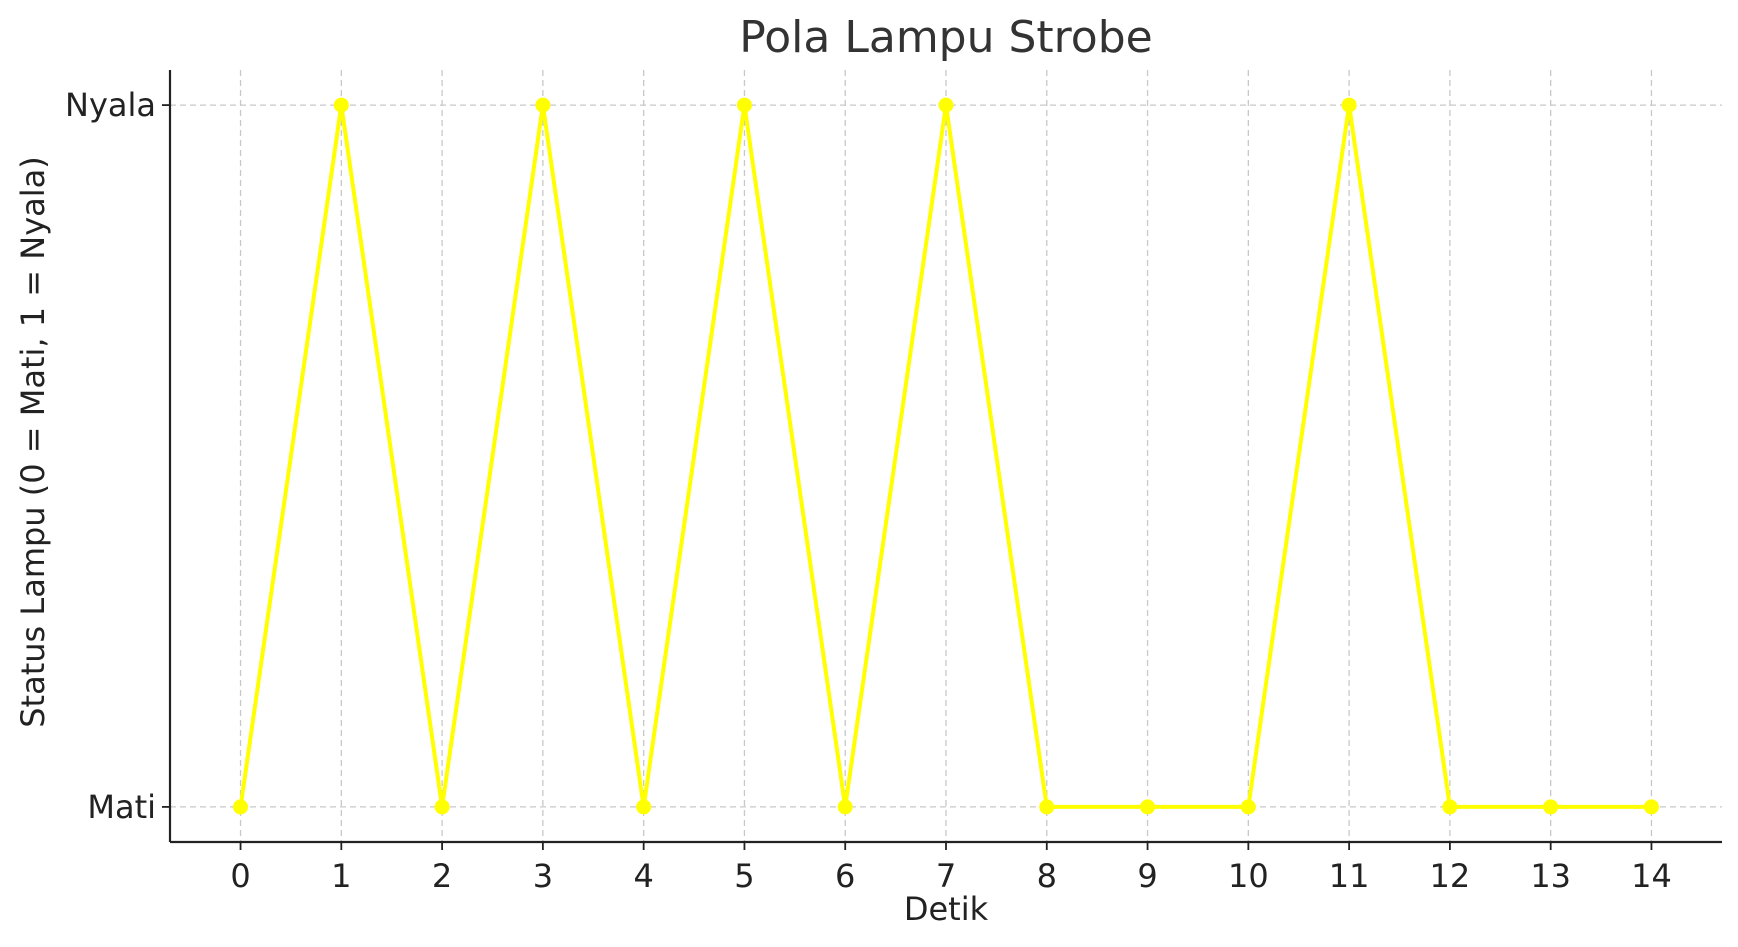 Image resolution: width=1738 pixels, height=947 pixels. I want to click on x-tick-label: 7, so click(946, 876).